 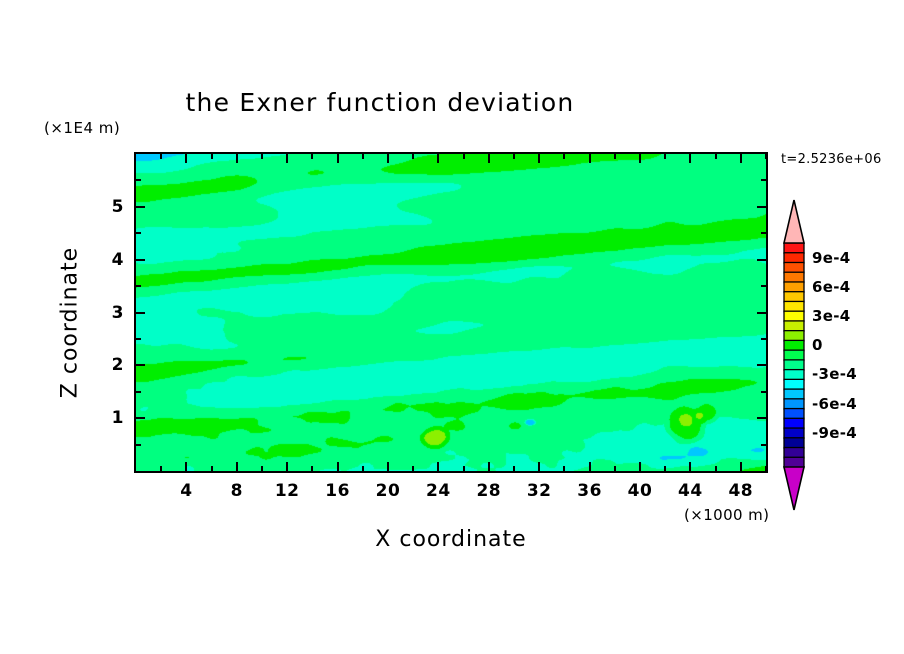 What do you see at coordinates (834, 432) in the screenshot?
I see `colorbar-tick-label: -9e-4` at bounding box center [834, 432].